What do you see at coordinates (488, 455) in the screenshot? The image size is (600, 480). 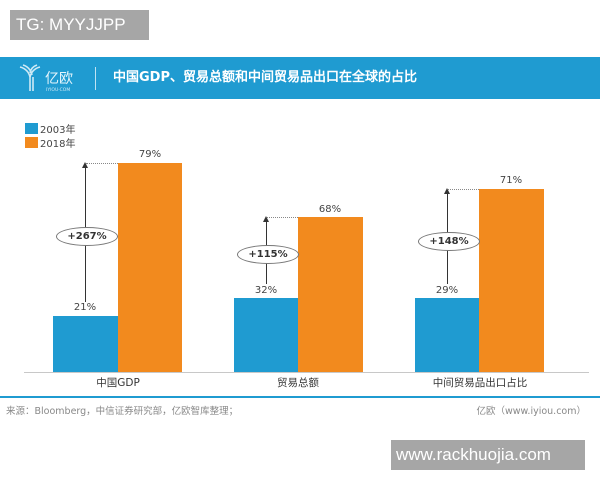 I see `watermark: www.rackhuojia.com` at bounding box center [488, 455].